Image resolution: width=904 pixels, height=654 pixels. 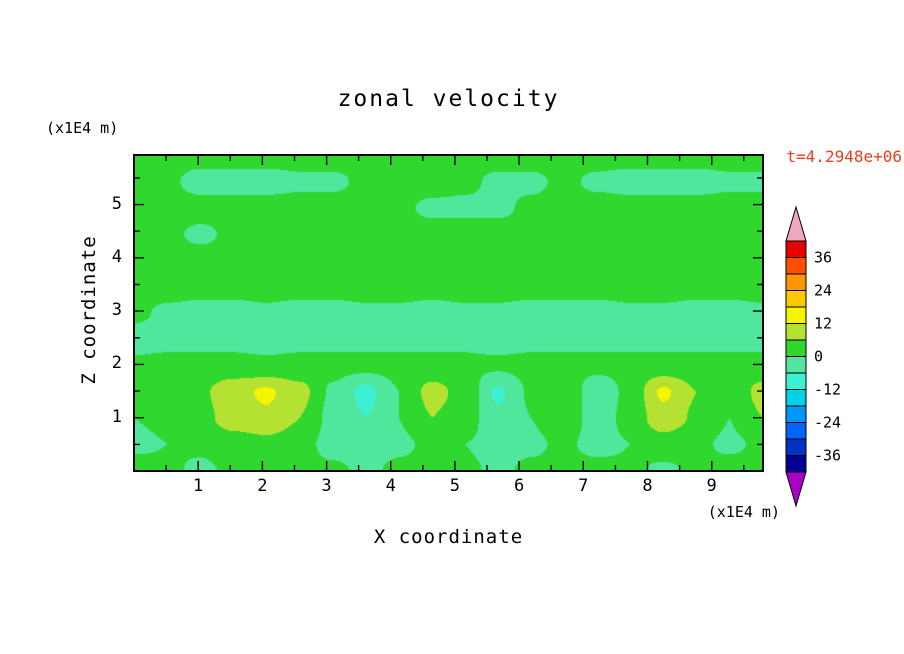 What do you see at coordinates (455, 486) in the screenshot?
I see `x-tick-label: 5` at bounding box center [455, 486].